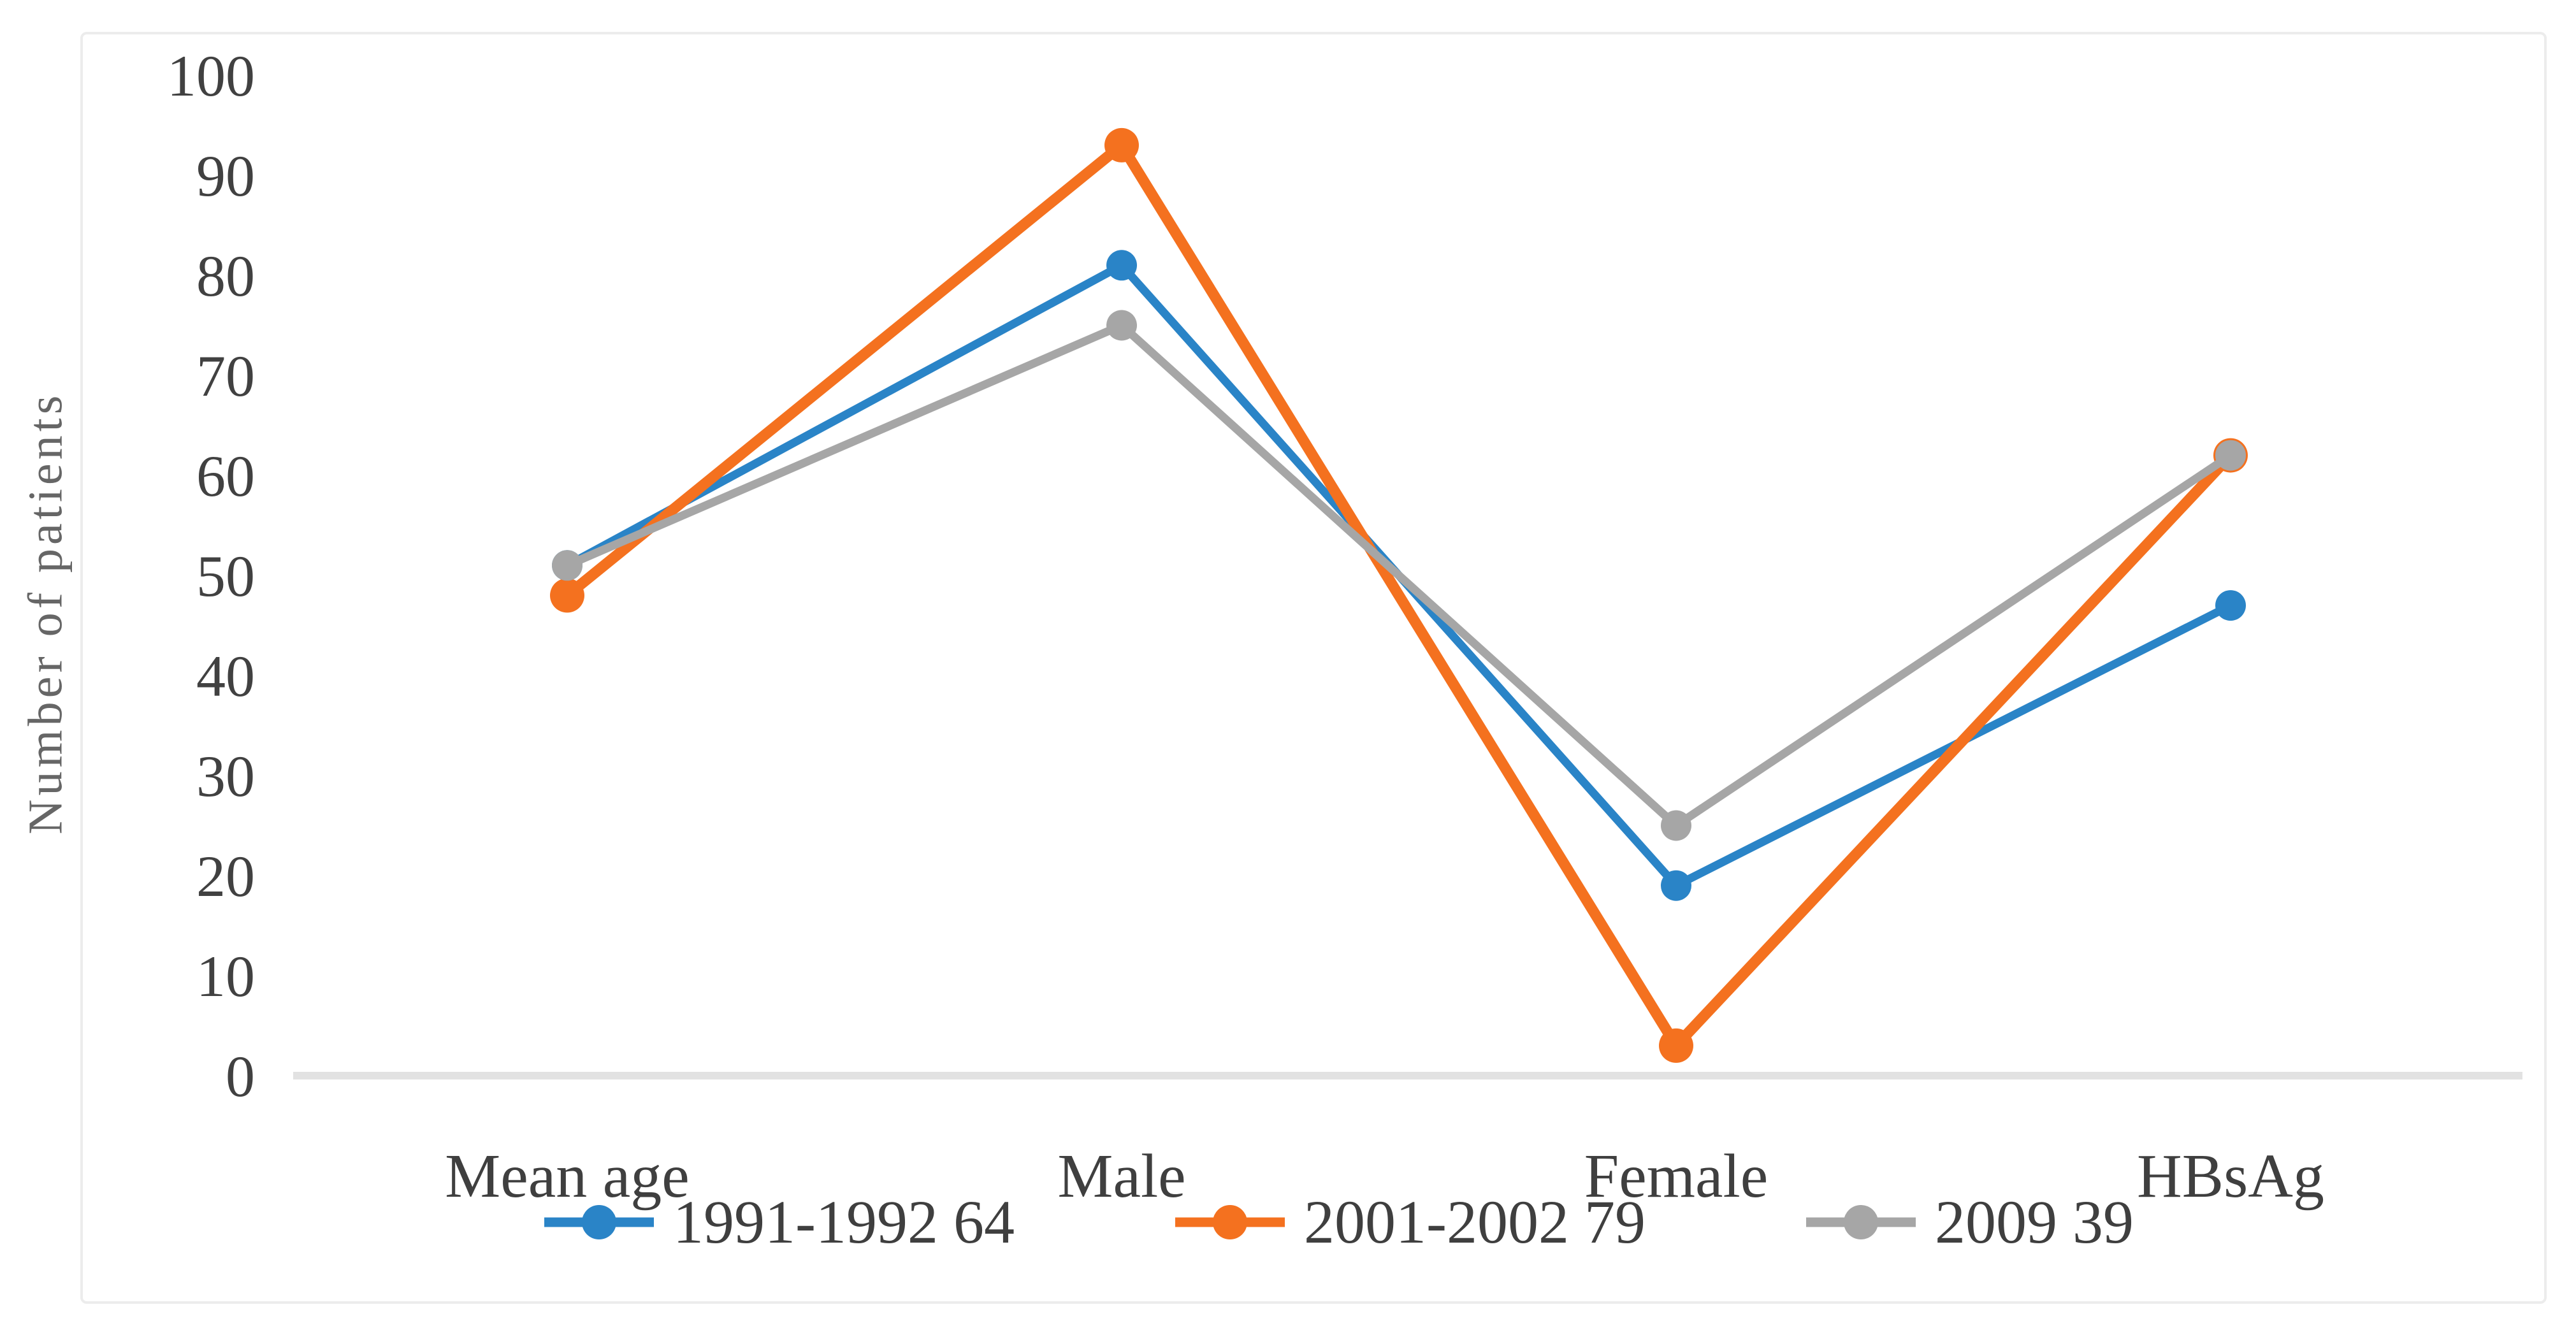 The image size is (2576, 1321). What do you see at coordinates (225, 877) in the screenshot?
I see `y-axis-tick-label: 20` at bounding box center [225, 877].